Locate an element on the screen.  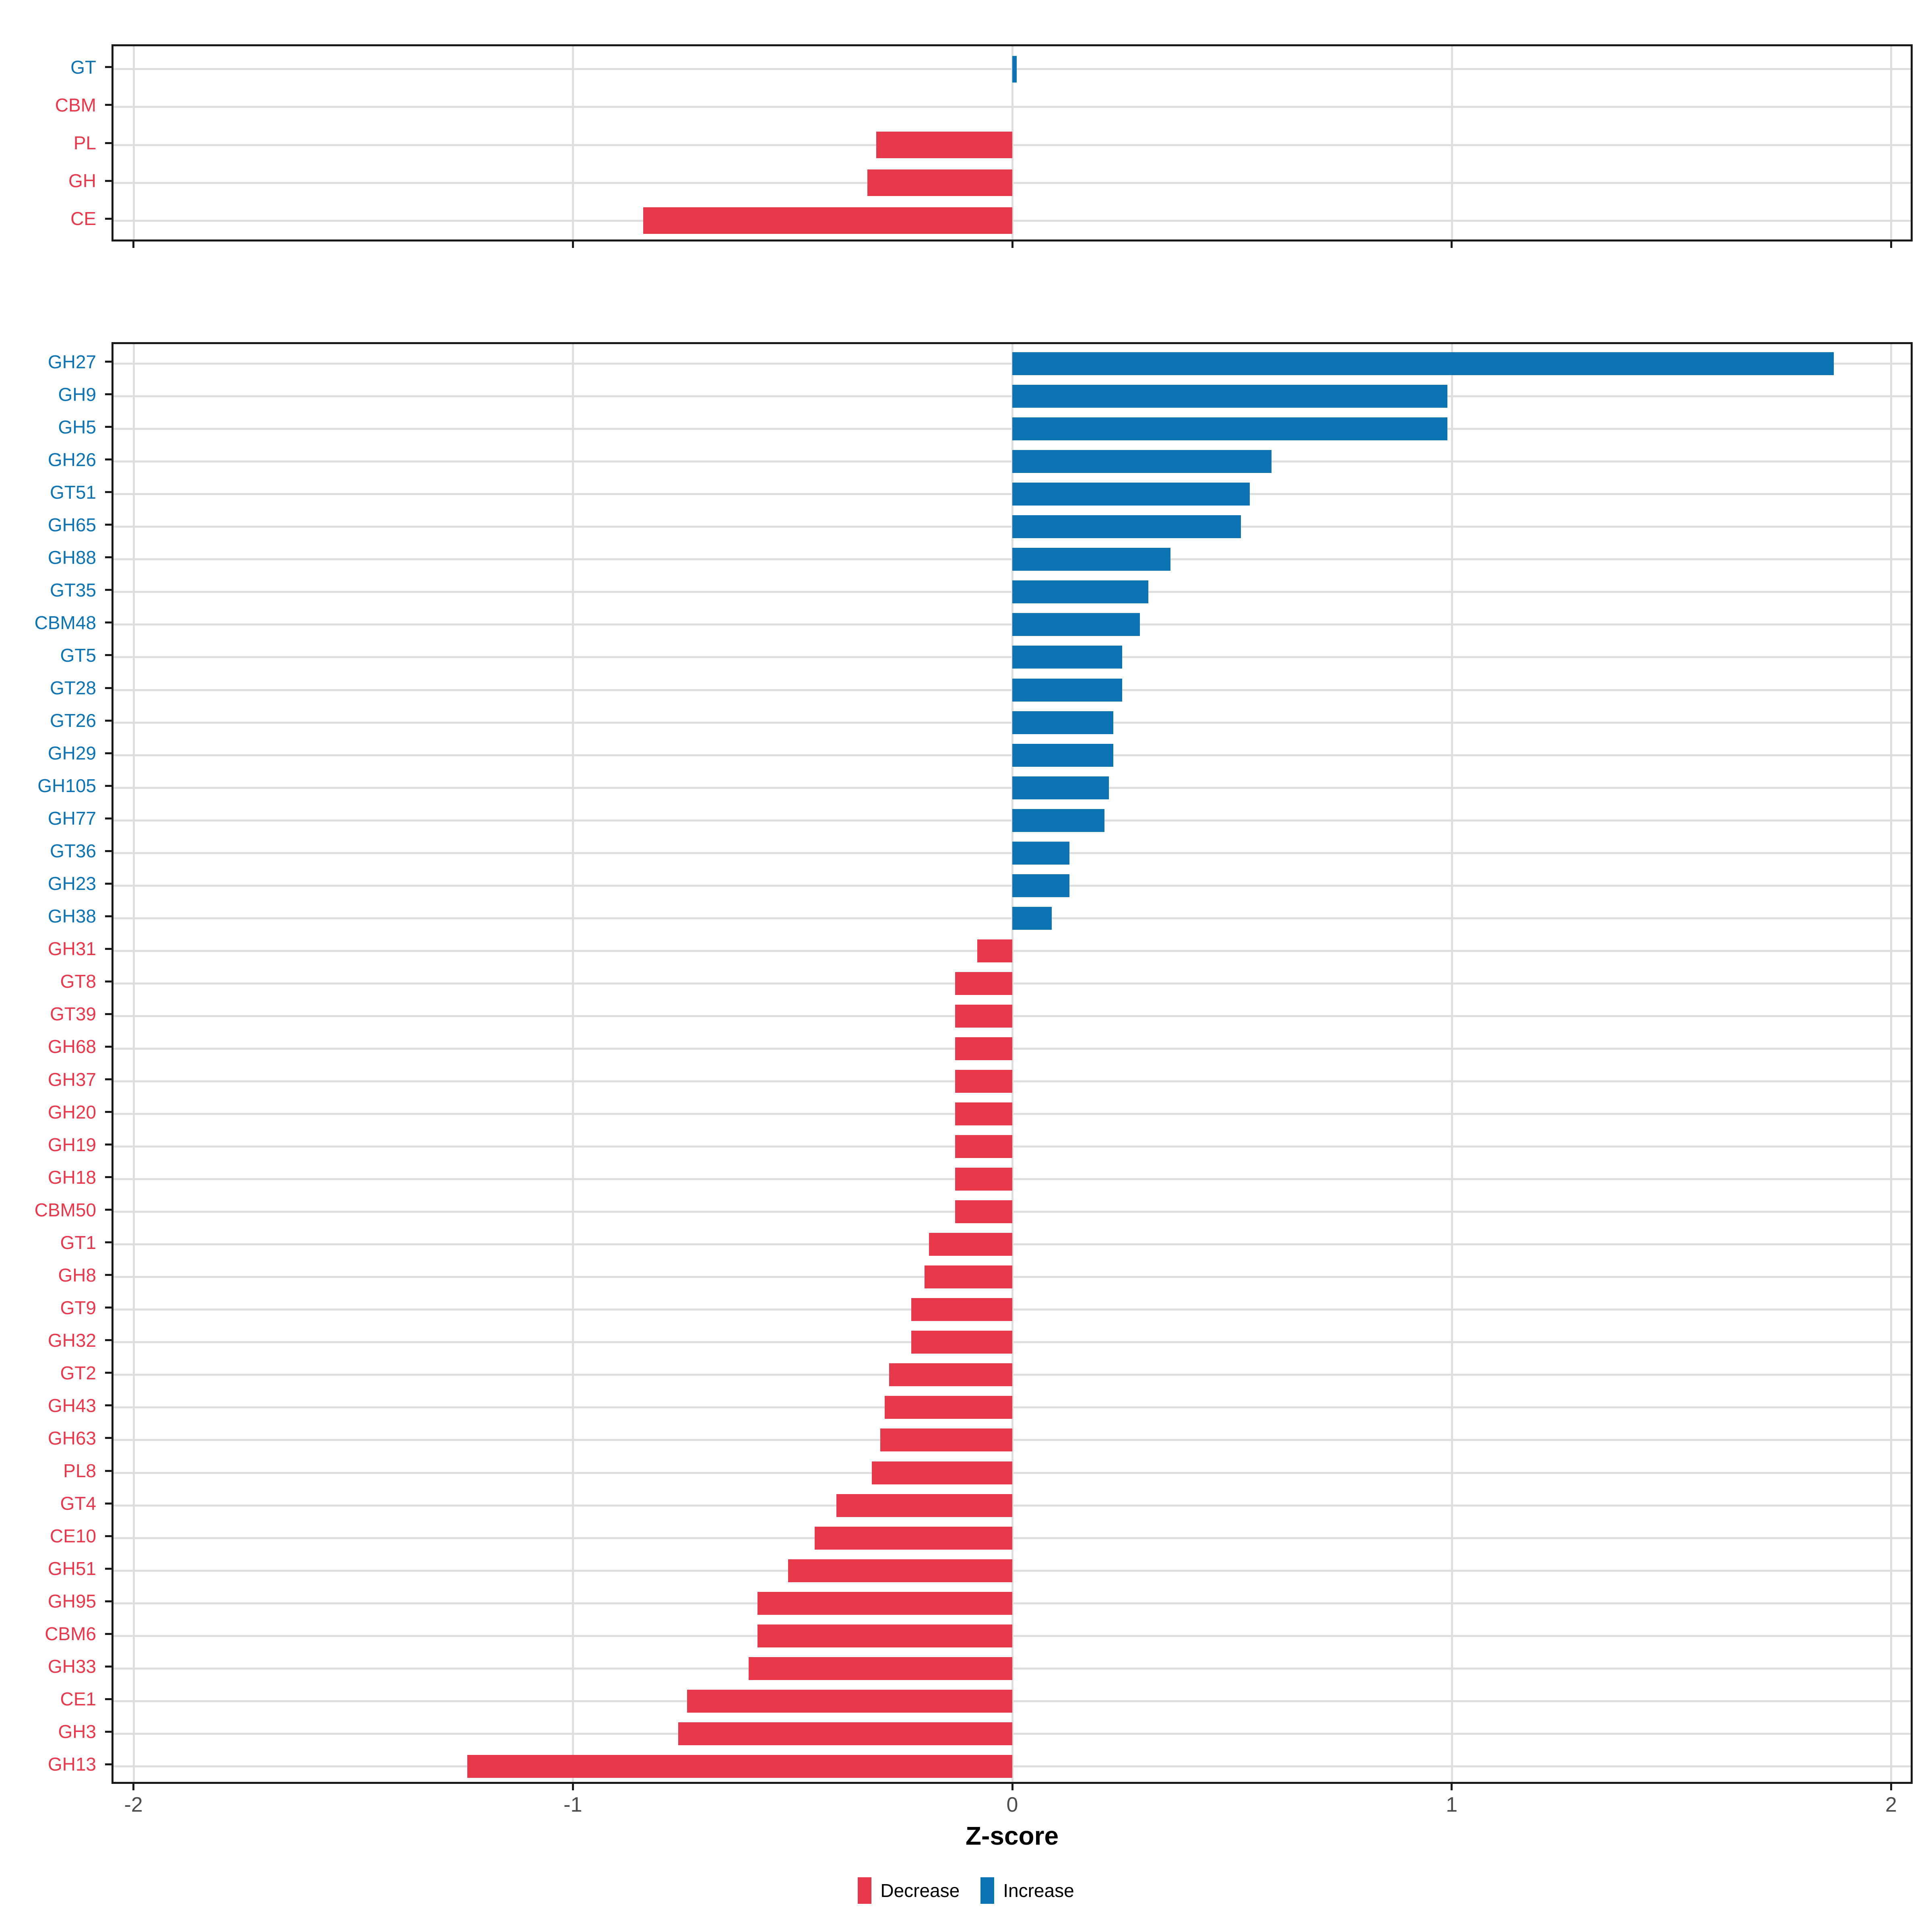
category-label-gt8: GT8 is located at coordinates (78, 981).